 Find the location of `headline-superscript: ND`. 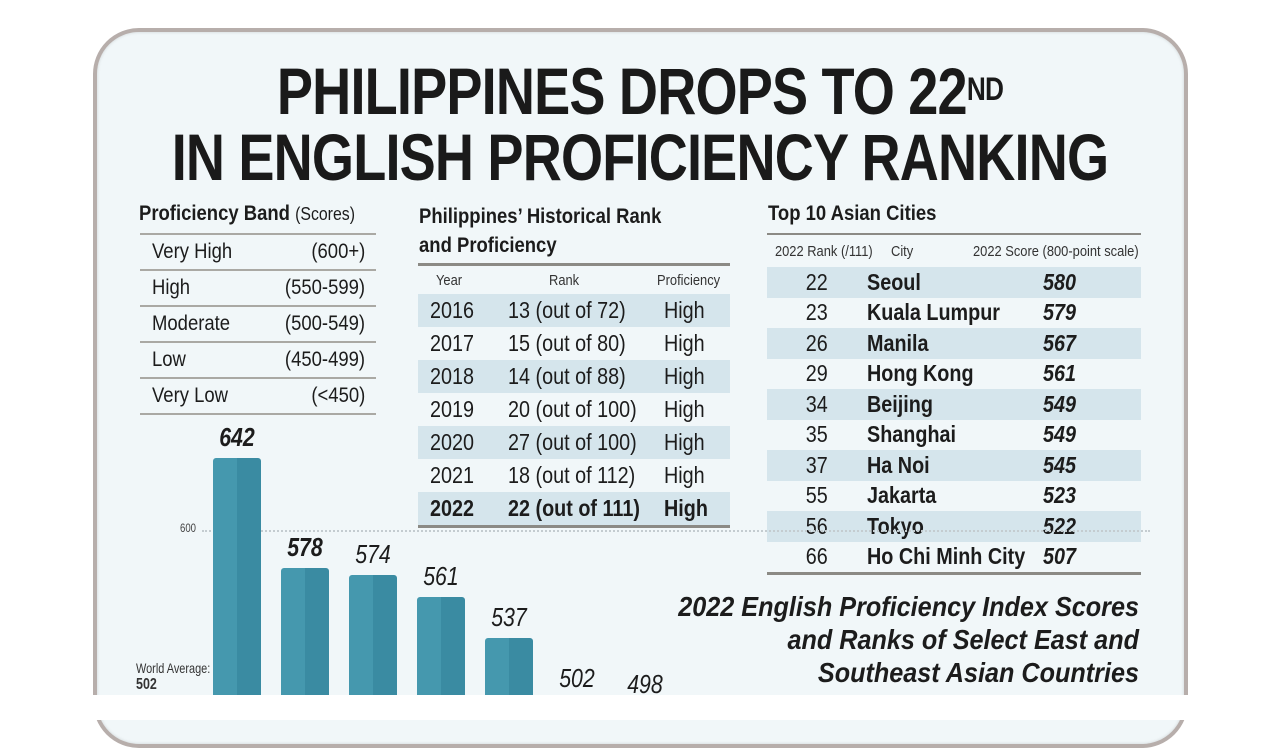

headline-superscript: ND is located at coordinates (985, 89).